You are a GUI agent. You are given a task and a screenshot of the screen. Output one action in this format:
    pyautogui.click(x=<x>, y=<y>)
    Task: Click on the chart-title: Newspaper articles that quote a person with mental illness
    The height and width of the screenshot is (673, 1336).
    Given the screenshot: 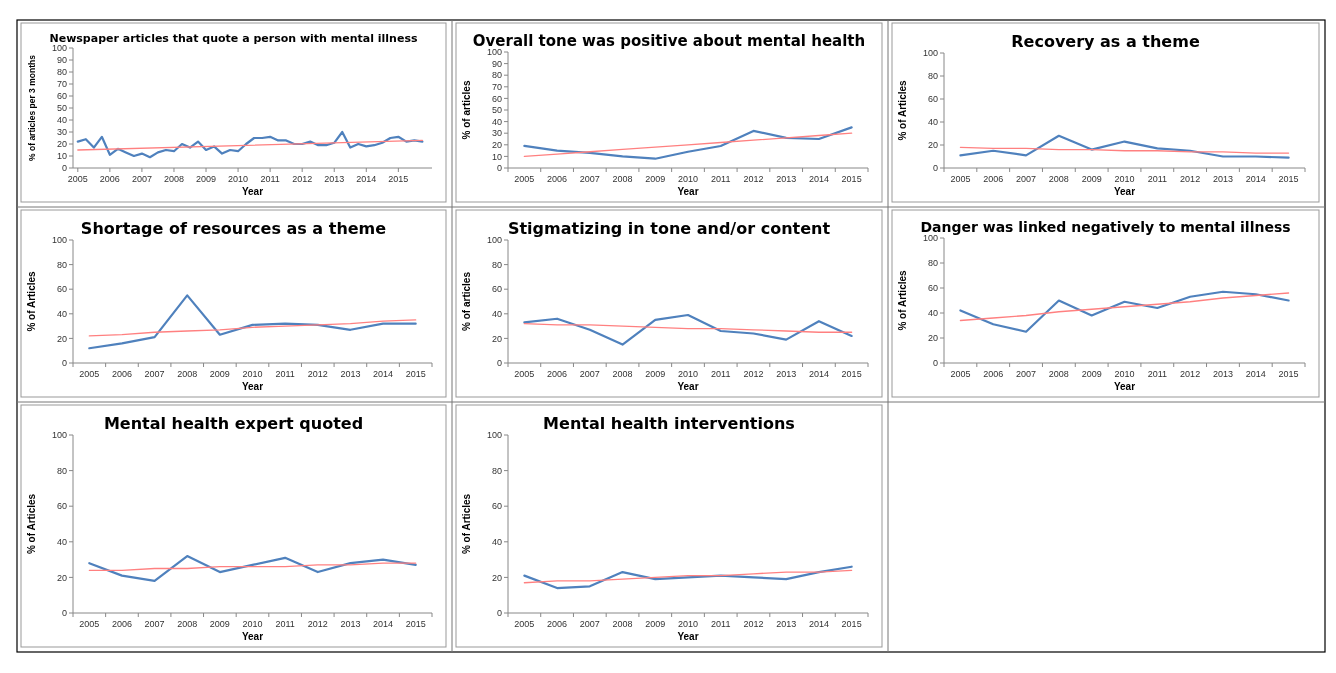 What is the action you would take?
    pyautogui.click(x=233, y=38)
    